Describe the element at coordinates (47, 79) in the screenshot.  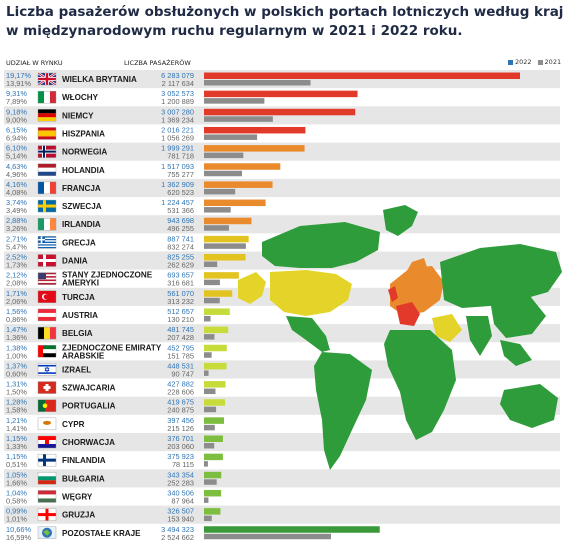
I see `flag-uk-icon` at that location.